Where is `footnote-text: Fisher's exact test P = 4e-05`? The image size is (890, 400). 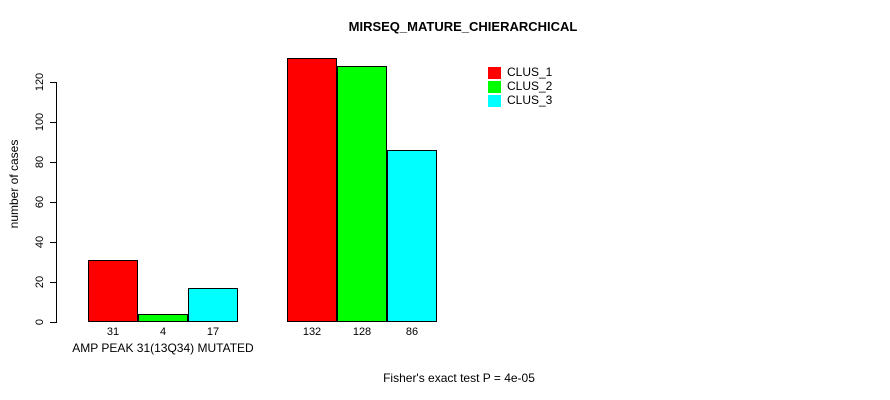 footnote-text: Fisher's exact test P = 4e-05 is located at coordinates (459, 378).